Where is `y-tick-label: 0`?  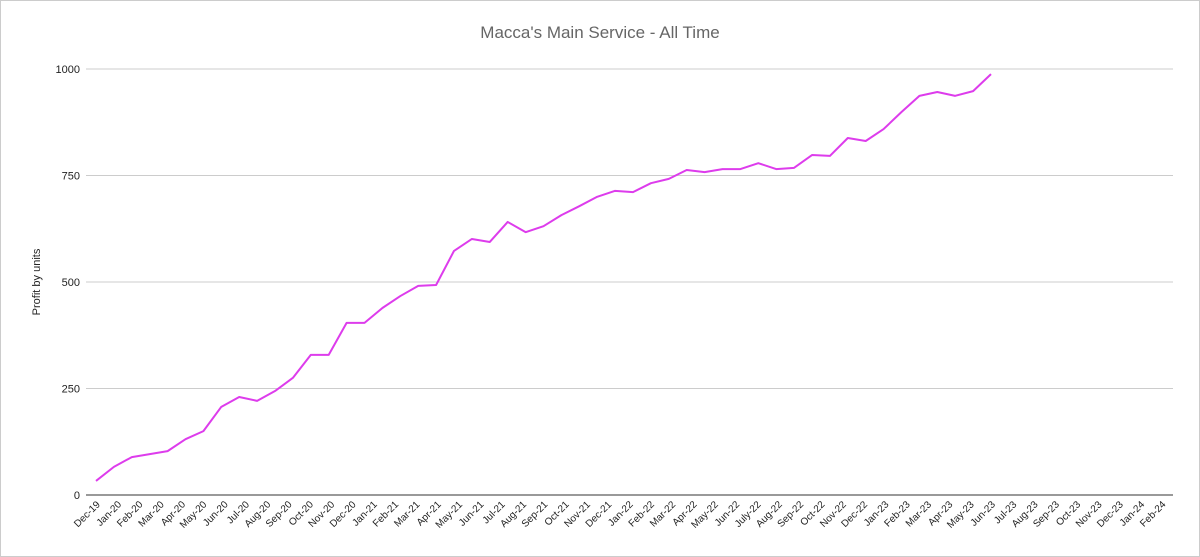
y-tick-label: 0 is located at coordinates (77, 496).